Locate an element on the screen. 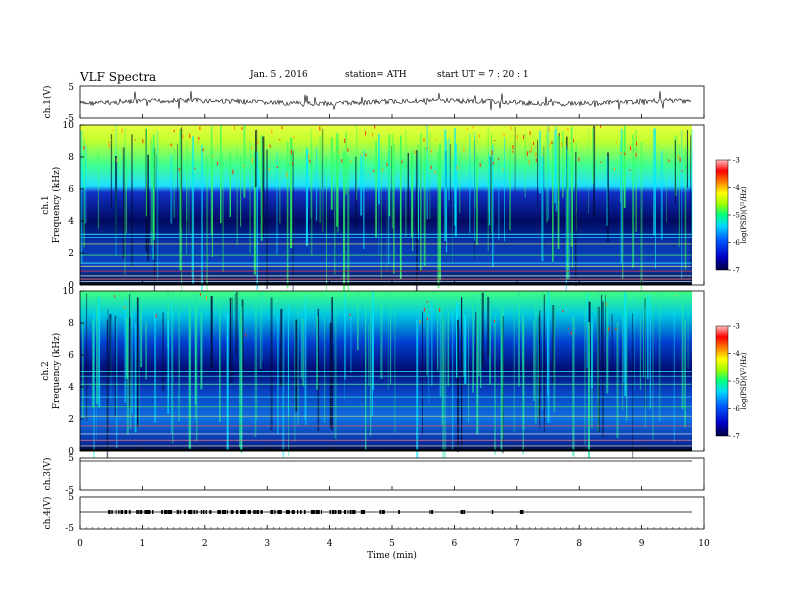  ch4-ytick-bottom: -5 is located at coordinates (69, 529).